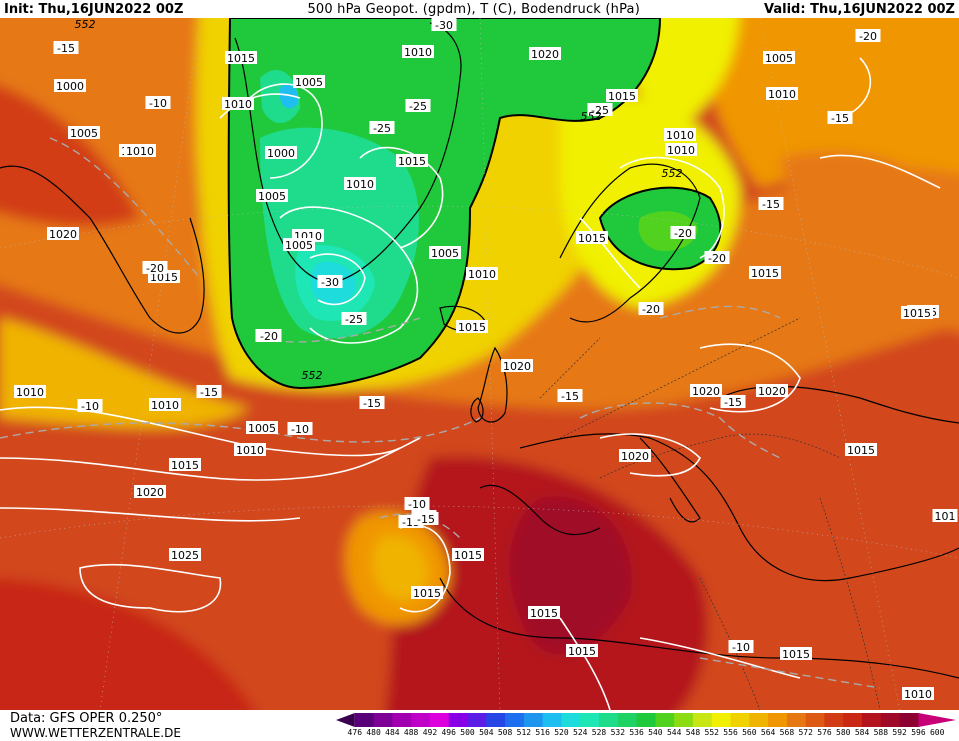 The height and width of the screenshot is (741, 959). Describe the element at coordinates (150, 492) in the screenshot. I see `svg-text: 1020` at that location.